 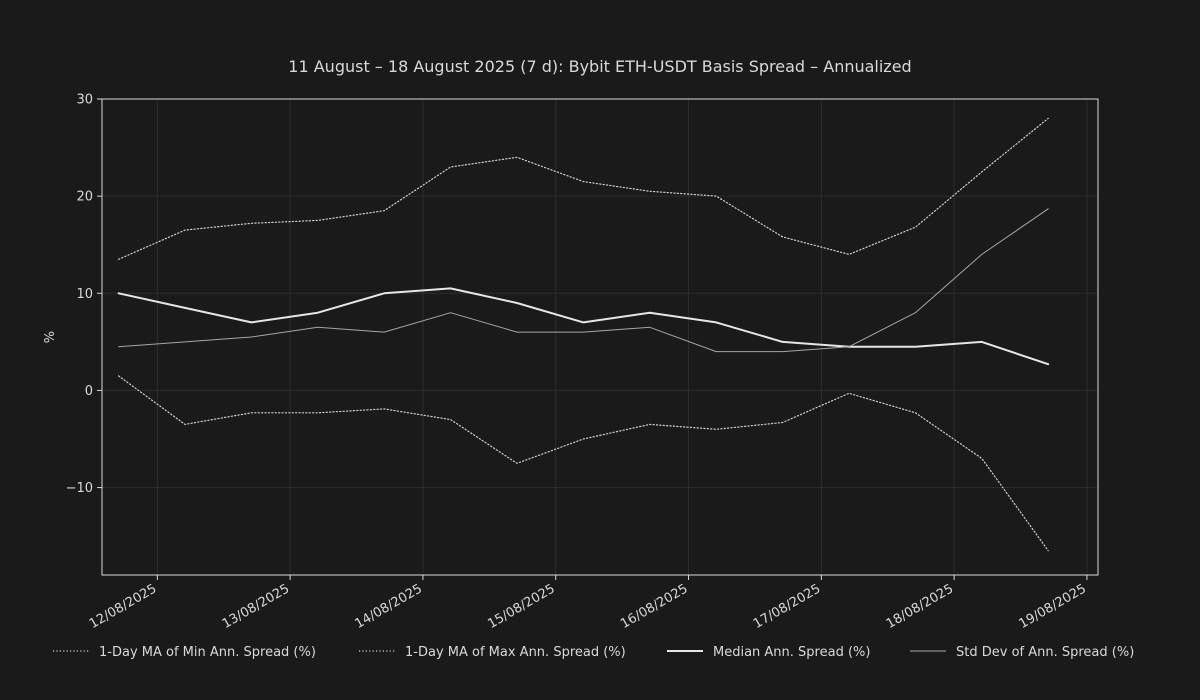 I want to click on x-tick-label: 13/08/2025, so click(x=256, y=606).